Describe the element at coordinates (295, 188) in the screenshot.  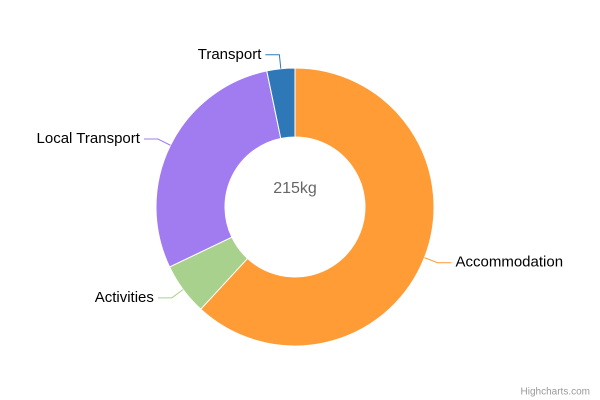
I see `center-label: 215kg` at that location.